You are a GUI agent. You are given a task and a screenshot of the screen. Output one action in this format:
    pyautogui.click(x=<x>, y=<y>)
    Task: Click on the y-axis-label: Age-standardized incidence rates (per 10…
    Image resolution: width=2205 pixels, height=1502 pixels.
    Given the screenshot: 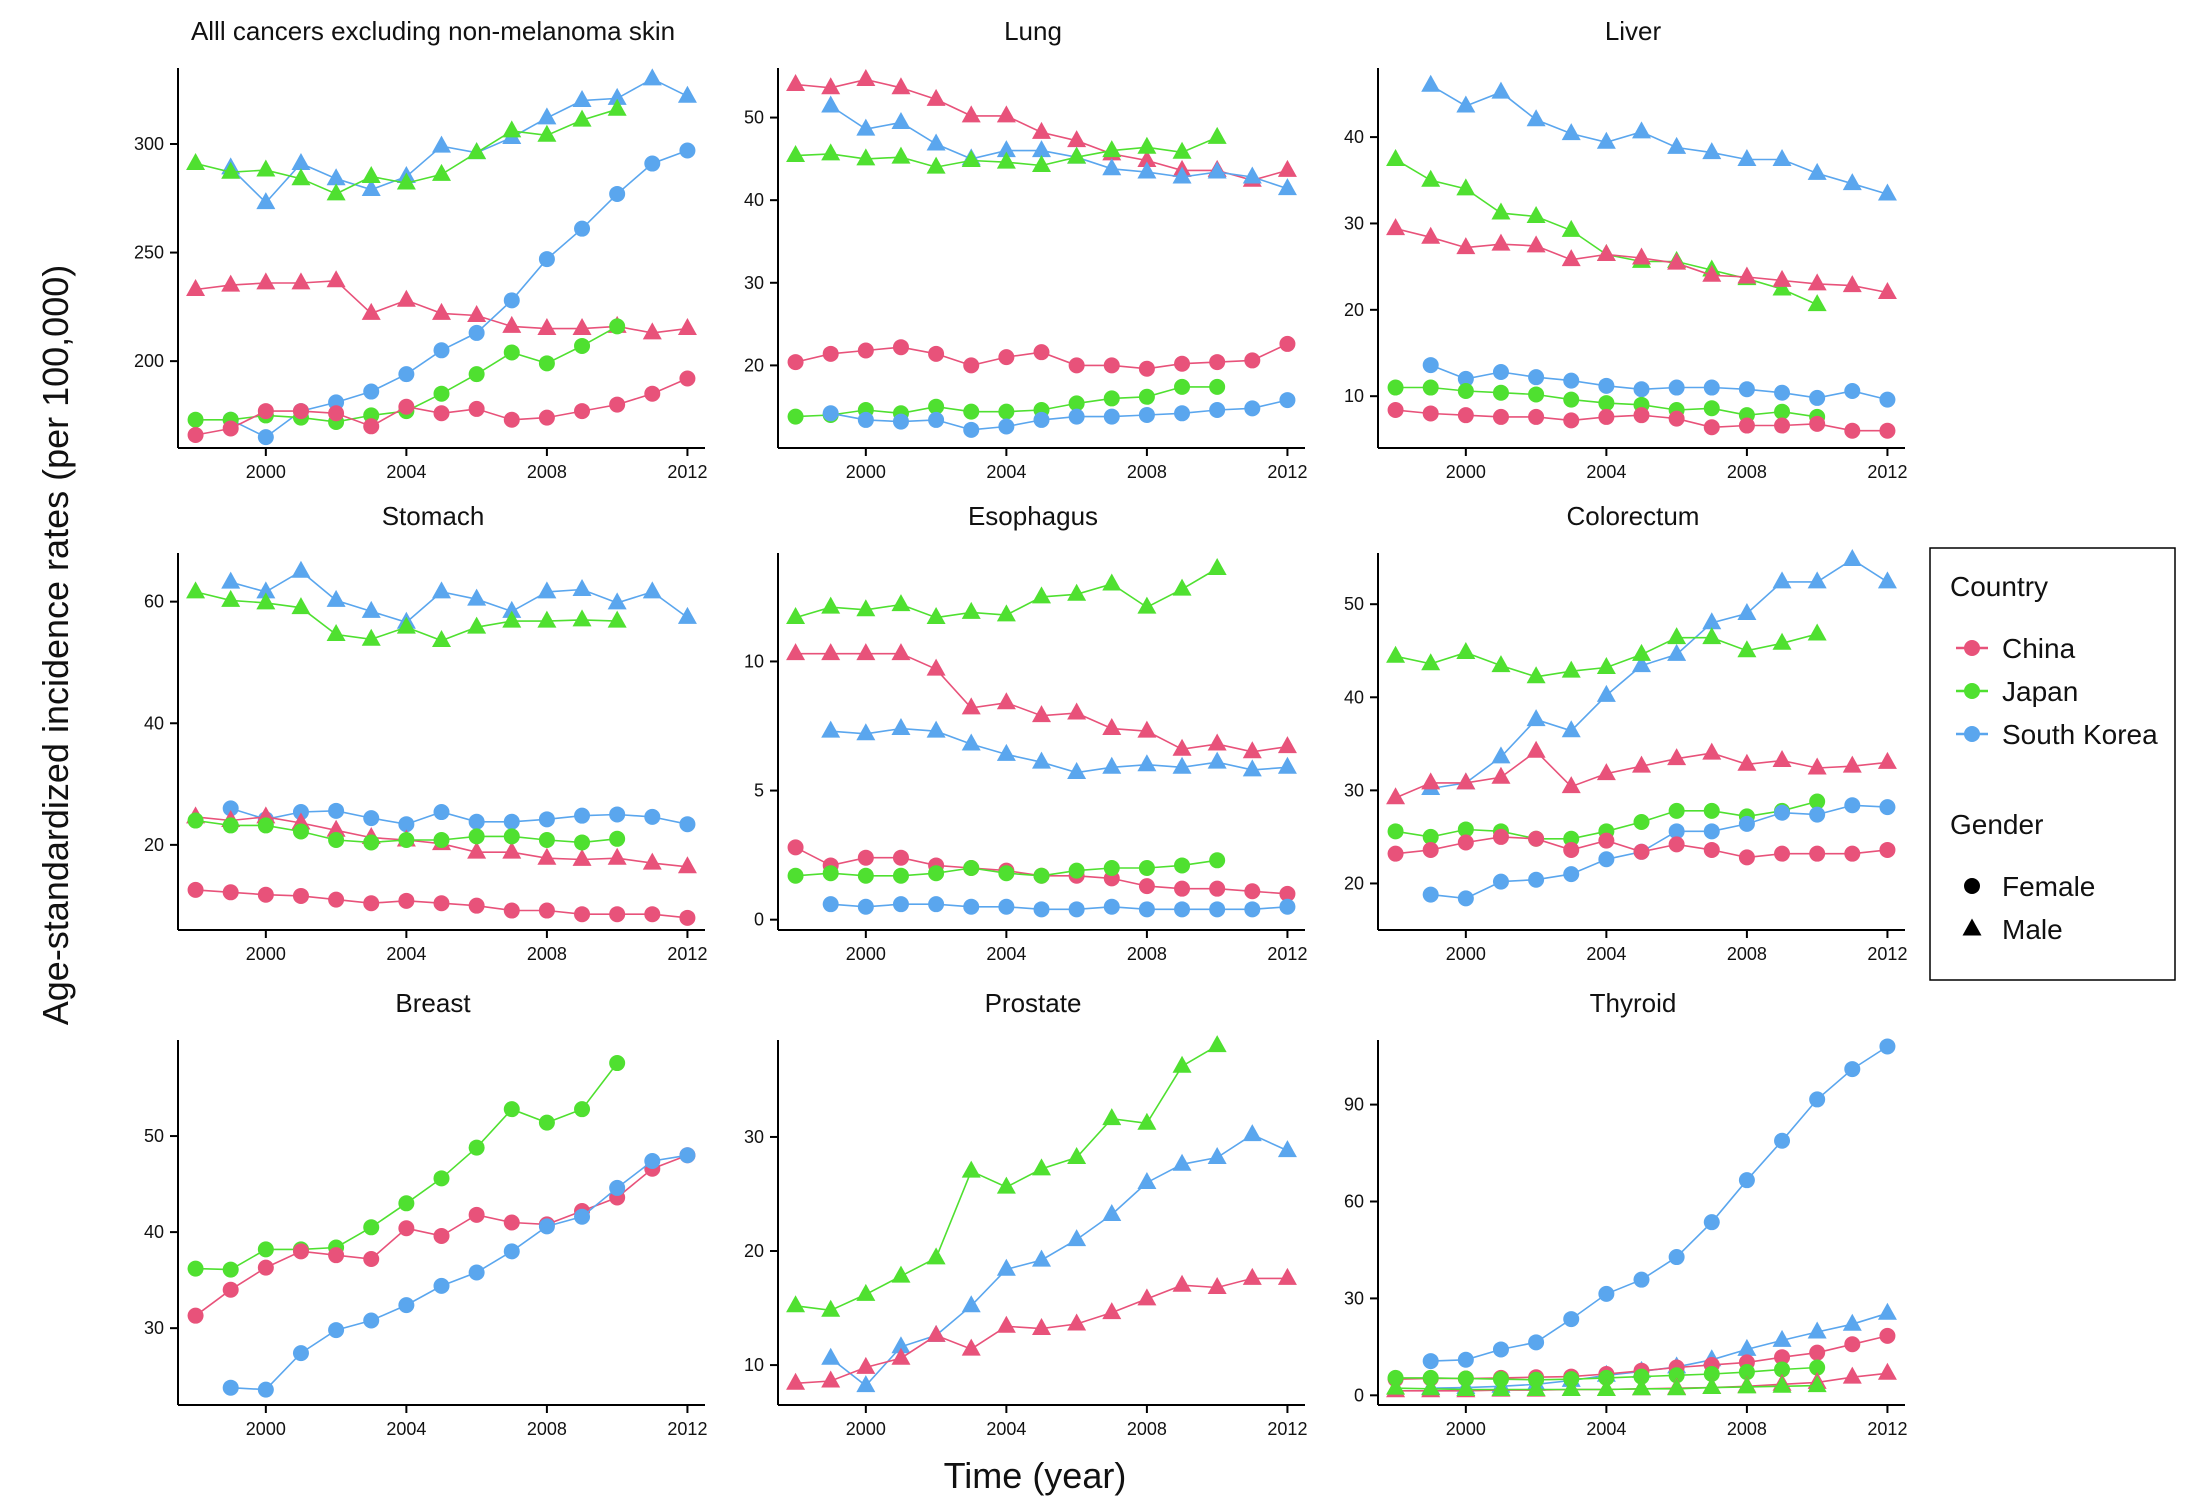 What is the action you would take?
    pyautogui.click(x=55, y=645)
    